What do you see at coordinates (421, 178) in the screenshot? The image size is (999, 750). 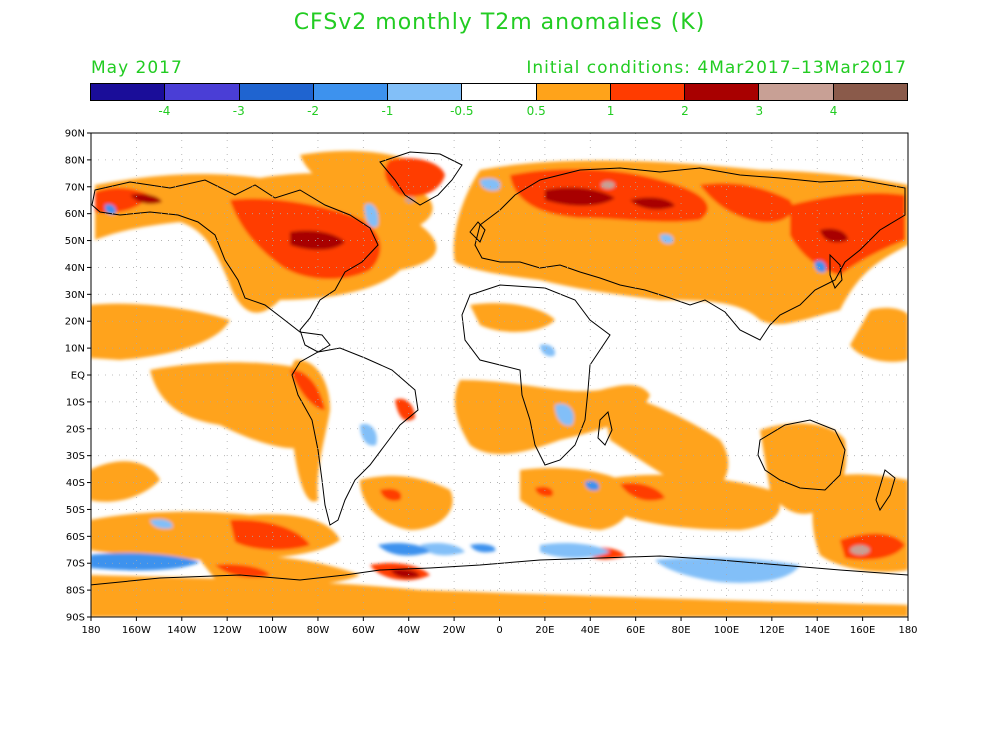 I see `greenland-outline` at bounding box center [421, 178].